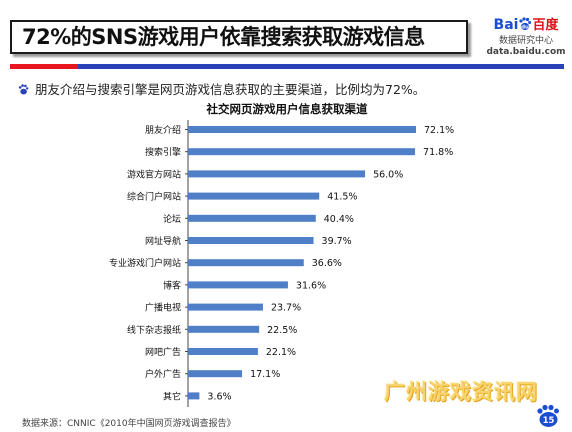 This screenshot has height=432, width=572. I want to click on logo-cn-text: 百度, so click(545, 25).